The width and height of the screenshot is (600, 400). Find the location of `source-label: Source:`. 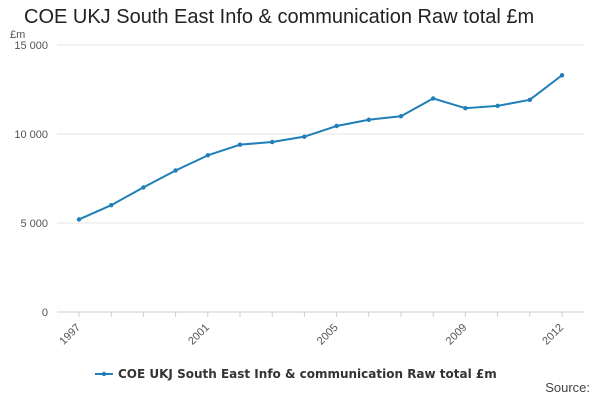

source-label: Source: is located at coordinates (567, 387).